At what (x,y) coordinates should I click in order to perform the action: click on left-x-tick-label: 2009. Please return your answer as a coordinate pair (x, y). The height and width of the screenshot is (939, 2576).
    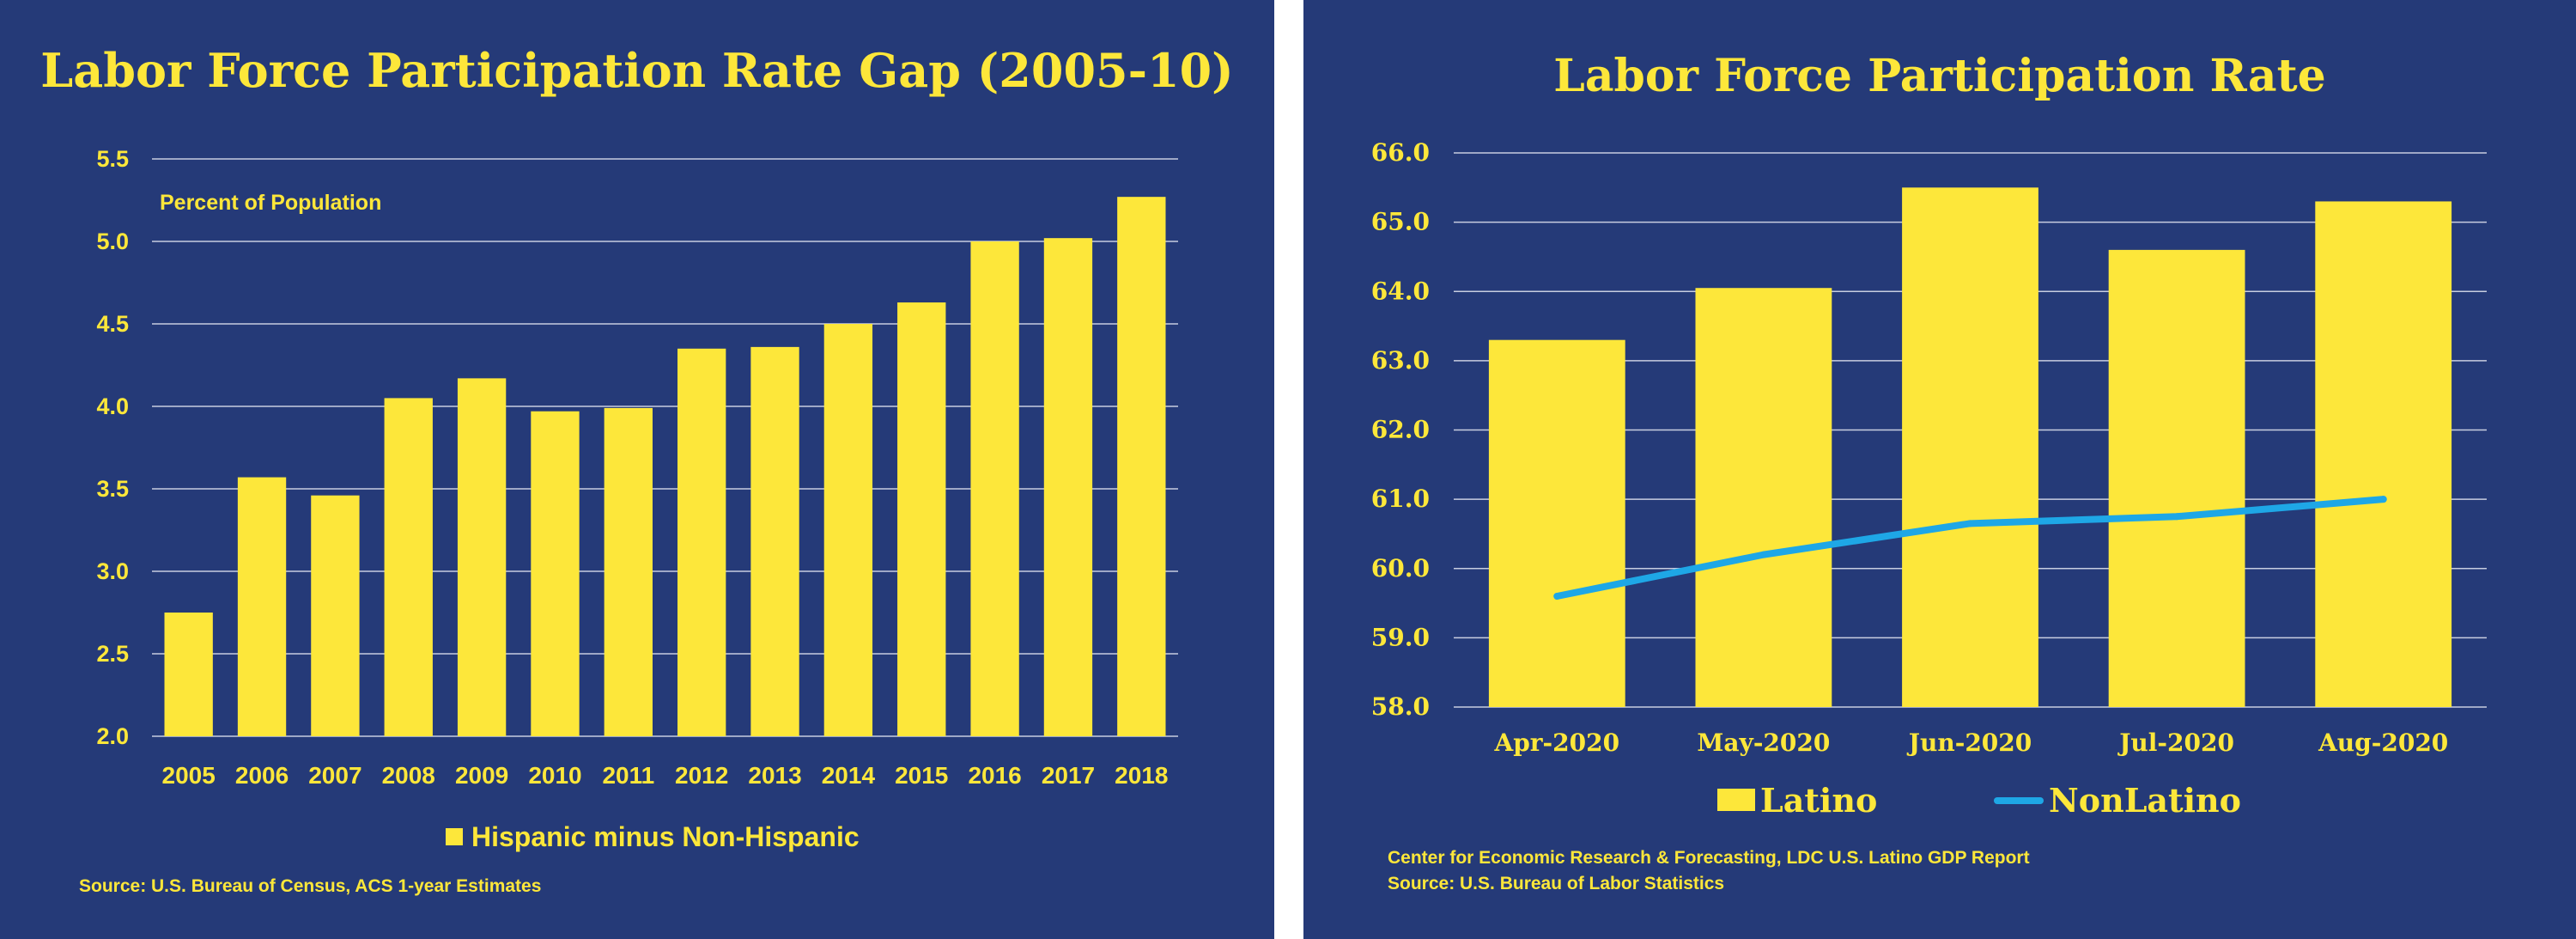
    Looking at the image, I should click on (481, 775).